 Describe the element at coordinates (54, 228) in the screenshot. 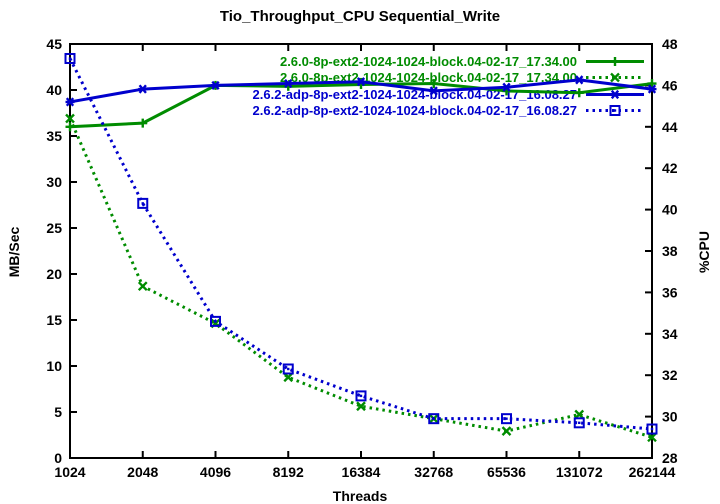

I see `y-left-tick-label: 25` at that location.